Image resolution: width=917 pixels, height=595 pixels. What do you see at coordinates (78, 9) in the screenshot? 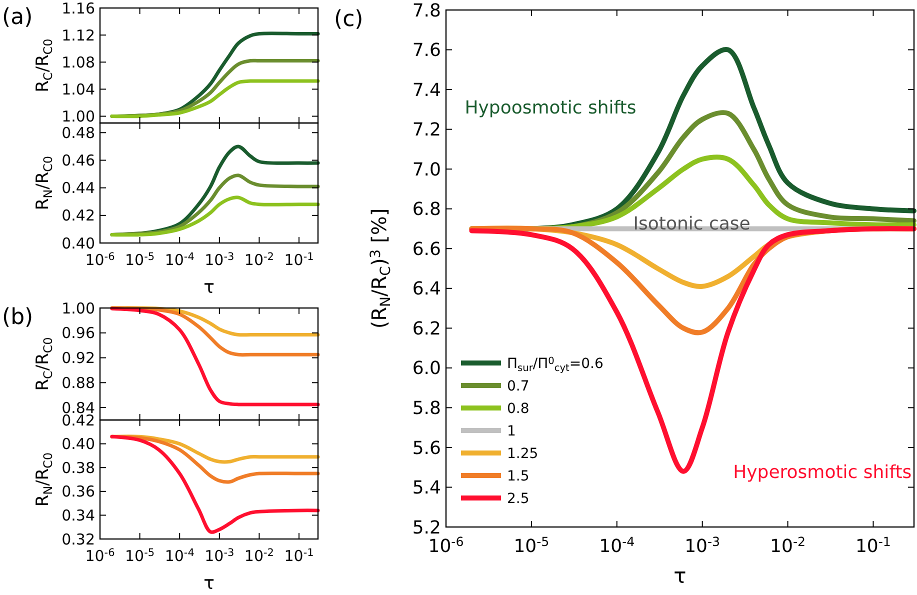
I see `y-tick-label: 1.16` at bounding box center [78, 9].